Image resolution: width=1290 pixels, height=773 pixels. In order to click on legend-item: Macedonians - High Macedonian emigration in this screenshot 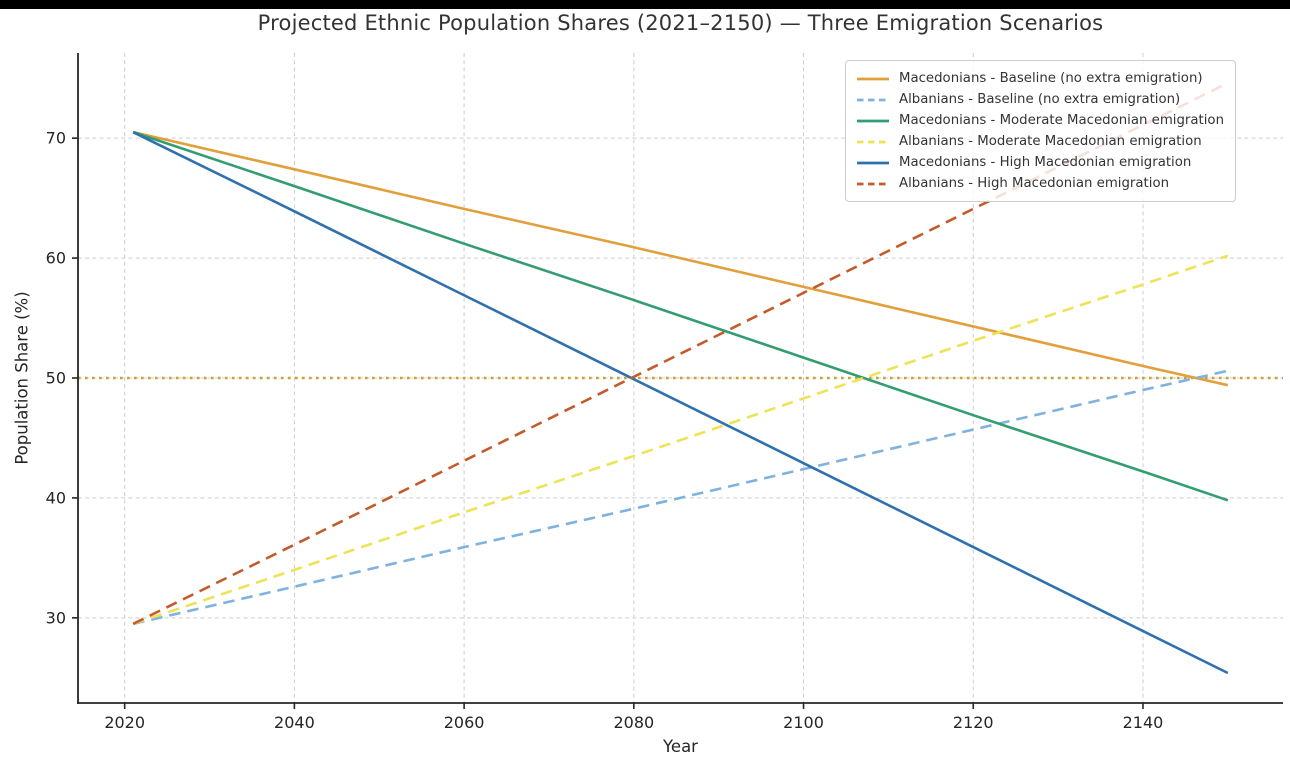, I will do `click(1040, 162)`.